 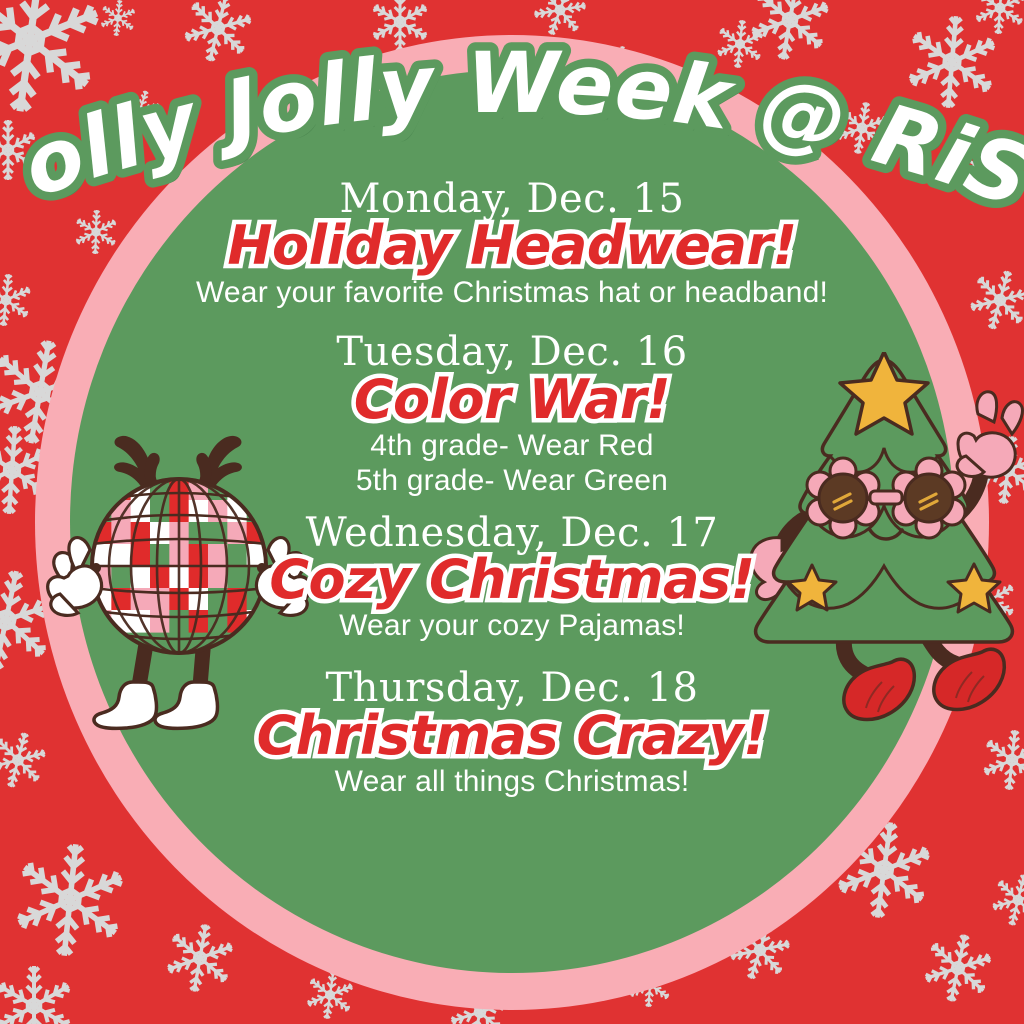 What do you see at coordinates (989, 434) in the screenshot?
I see `tree-right-peace-hand-icon` at bounding box center [989, 434].